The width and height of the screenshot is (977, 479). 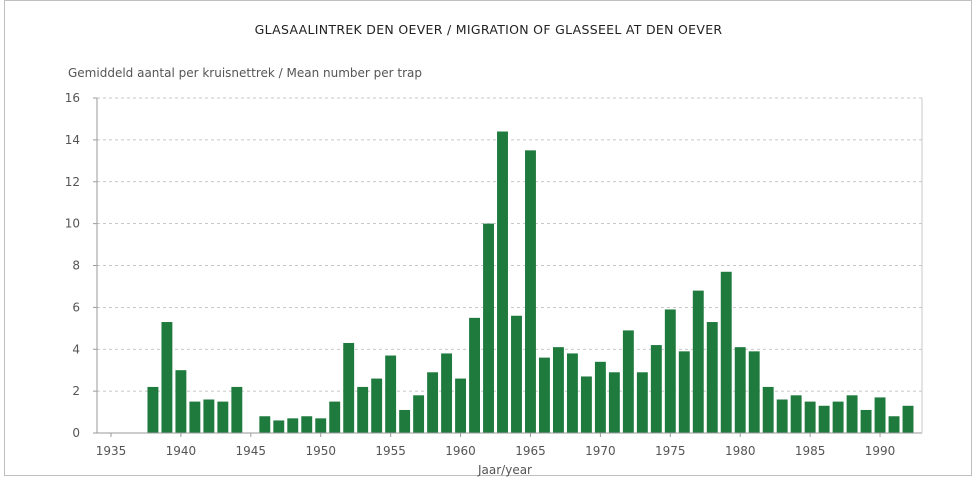 What do you see at coordinates (72, 224) in the screenshot?
I see `y-tick-label: 10` at bounding box center [72, 224].